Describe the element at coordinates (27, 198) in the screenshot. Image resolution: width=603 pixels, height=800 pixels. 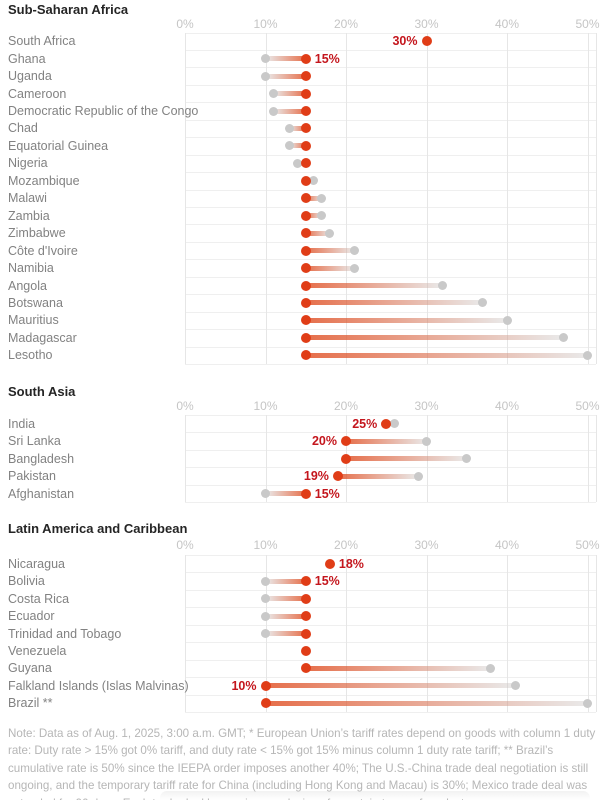
I see `country-label: Malawi` at that location.